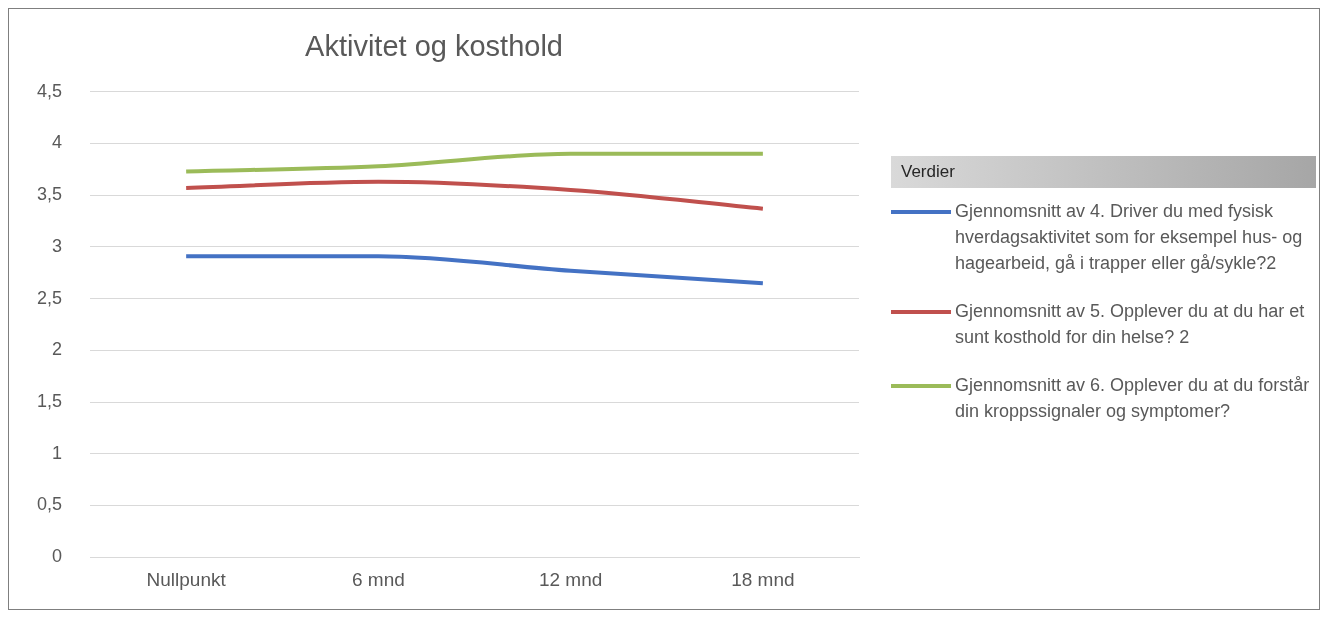 This screenshot has width=1328, height=620. What do you see at coordinates (49, 194) in the screenshot?
I see `y-tick-label: 3,5` at bounding box center [49, 194].